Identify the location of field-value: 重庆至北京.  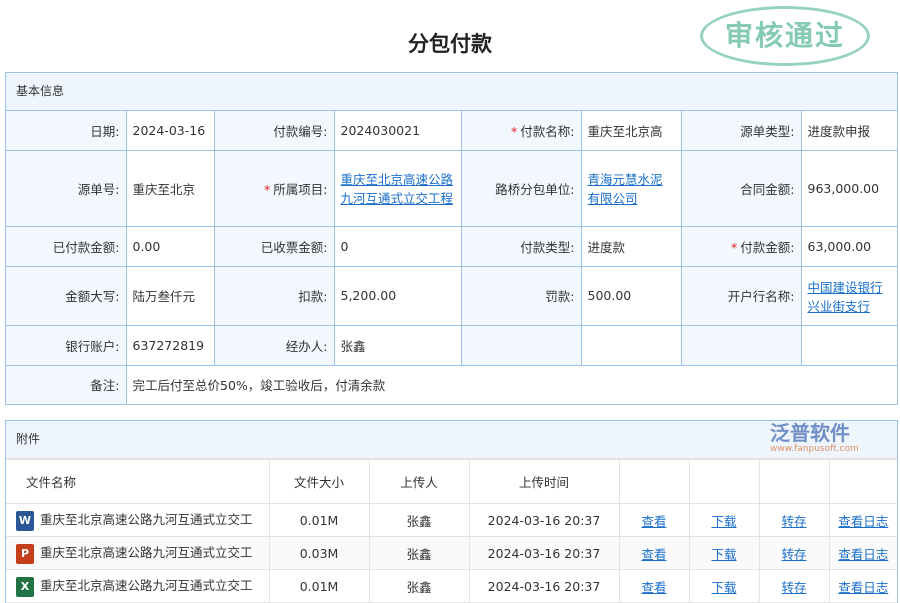
(170, 188).